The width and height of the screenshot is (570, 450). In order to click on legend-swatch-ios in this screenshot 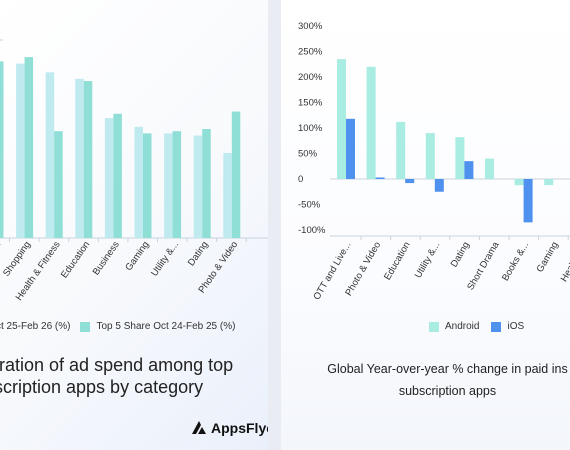, I will do `click(496, 326)`.